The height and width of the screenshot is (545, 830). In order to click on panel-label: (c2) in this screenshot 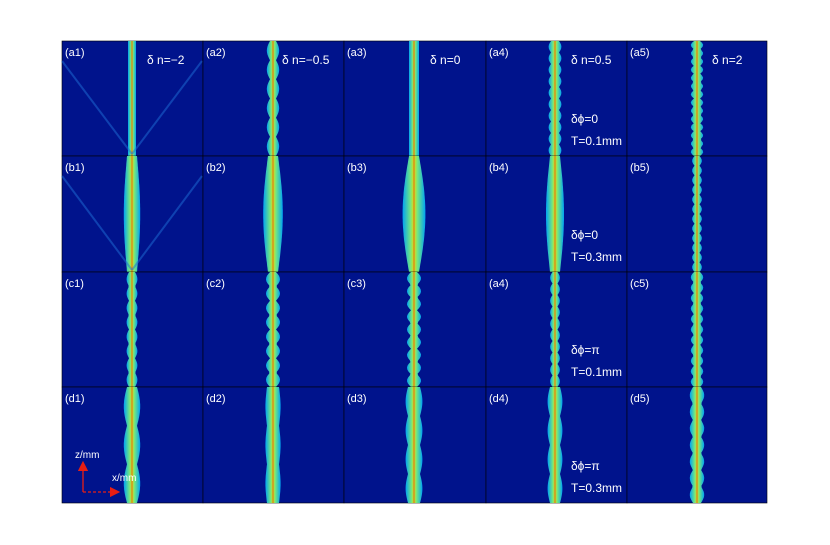, I will do `click(215, 284)`.